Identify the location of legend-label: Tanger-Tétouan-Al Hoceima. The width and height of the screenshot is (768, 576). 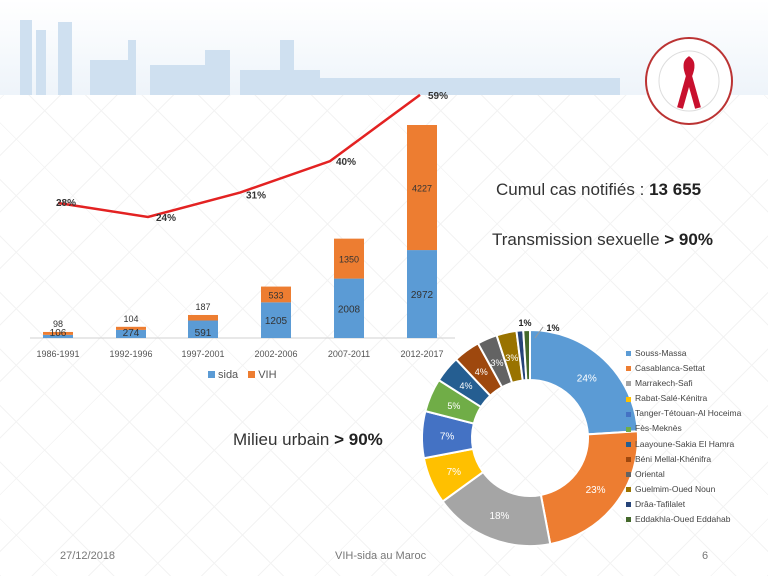
(688, 413).